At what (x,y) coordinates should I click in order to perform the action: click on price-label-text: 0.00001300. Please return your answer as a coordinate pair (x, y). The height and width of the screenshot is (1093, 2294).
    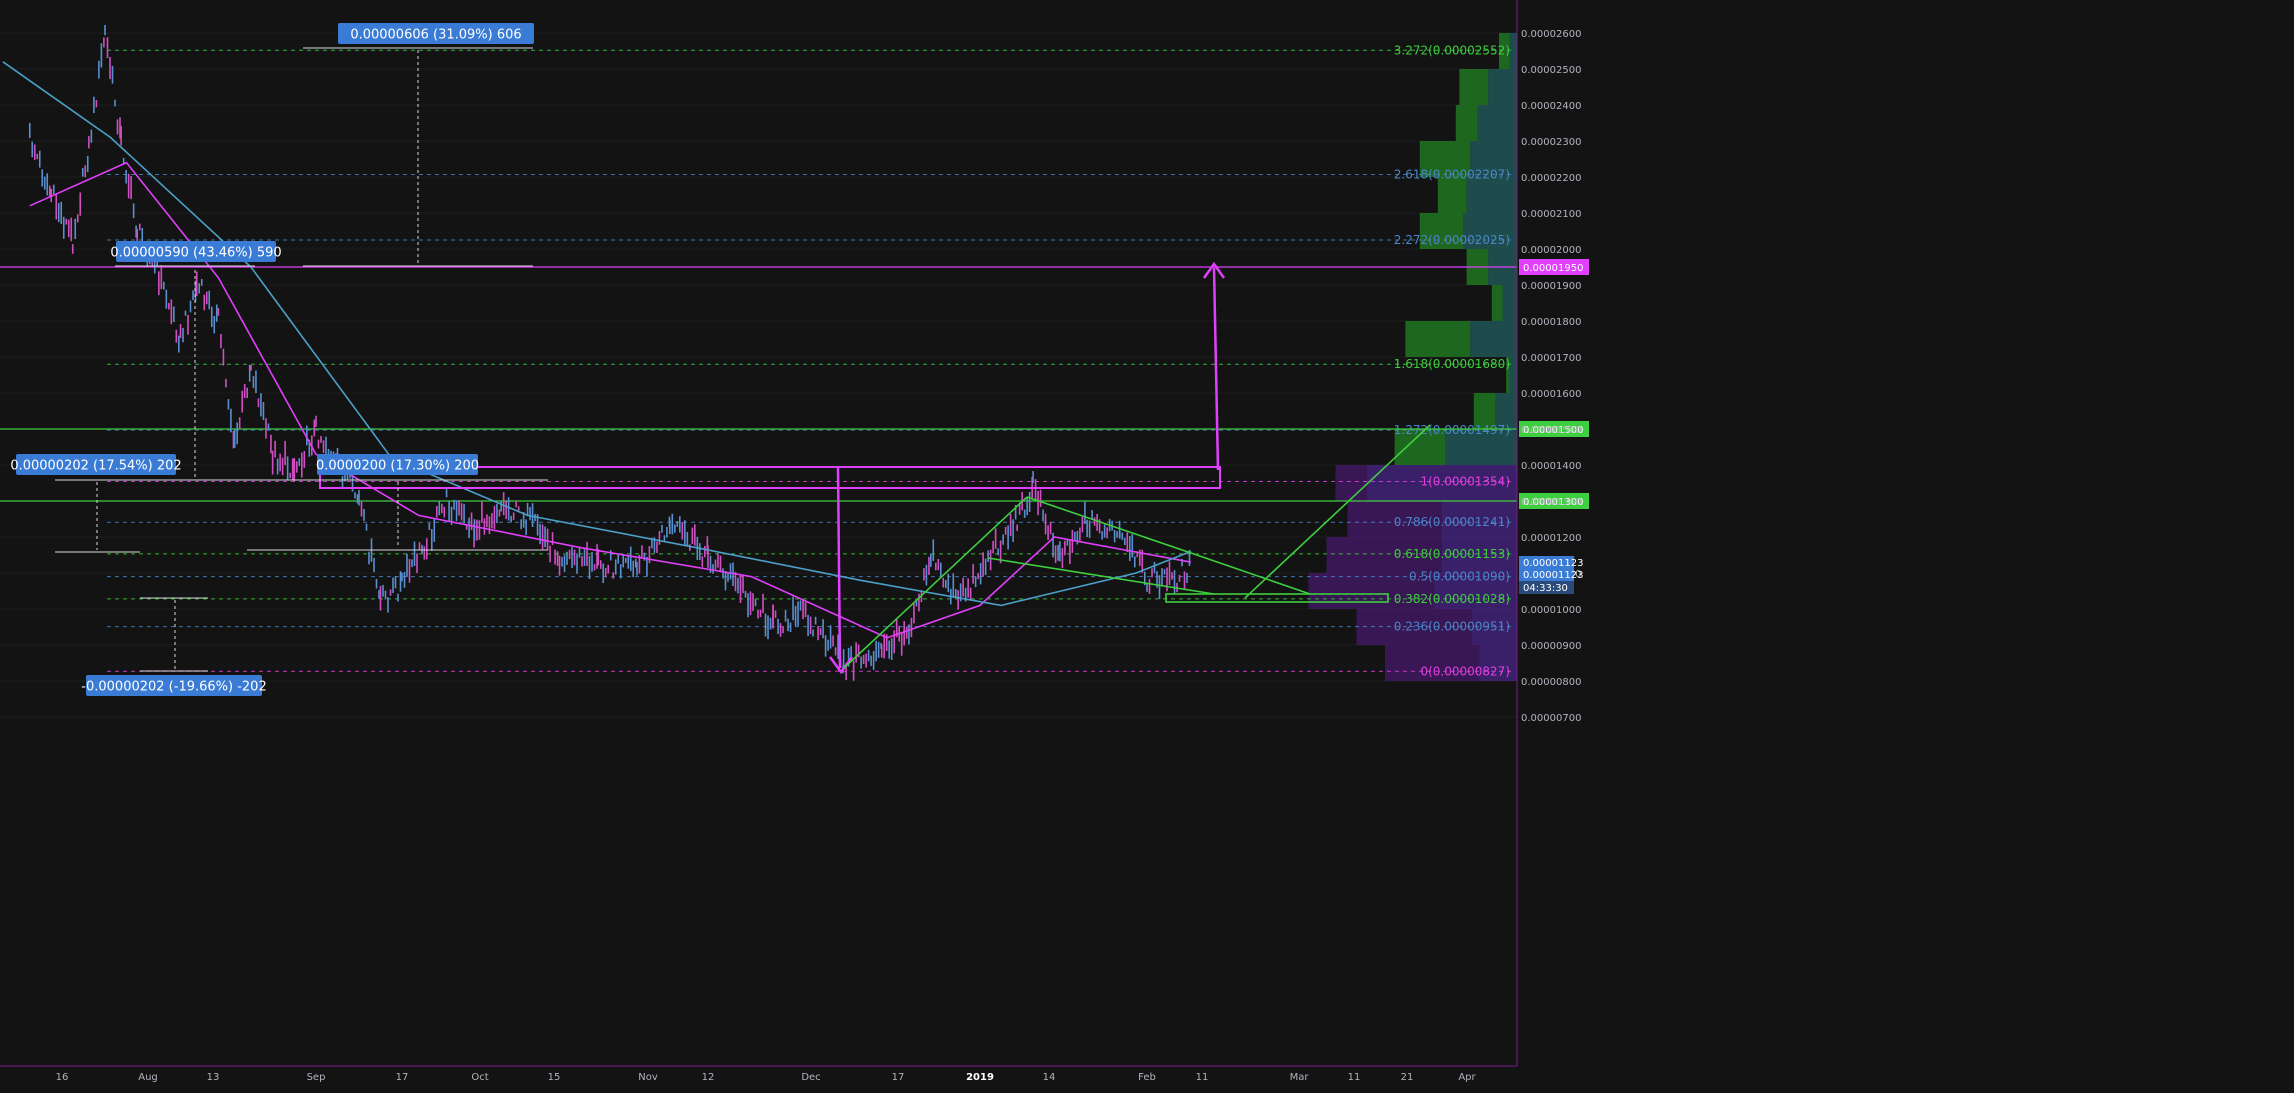
    Looking at the image, I should click on (1553, 502).